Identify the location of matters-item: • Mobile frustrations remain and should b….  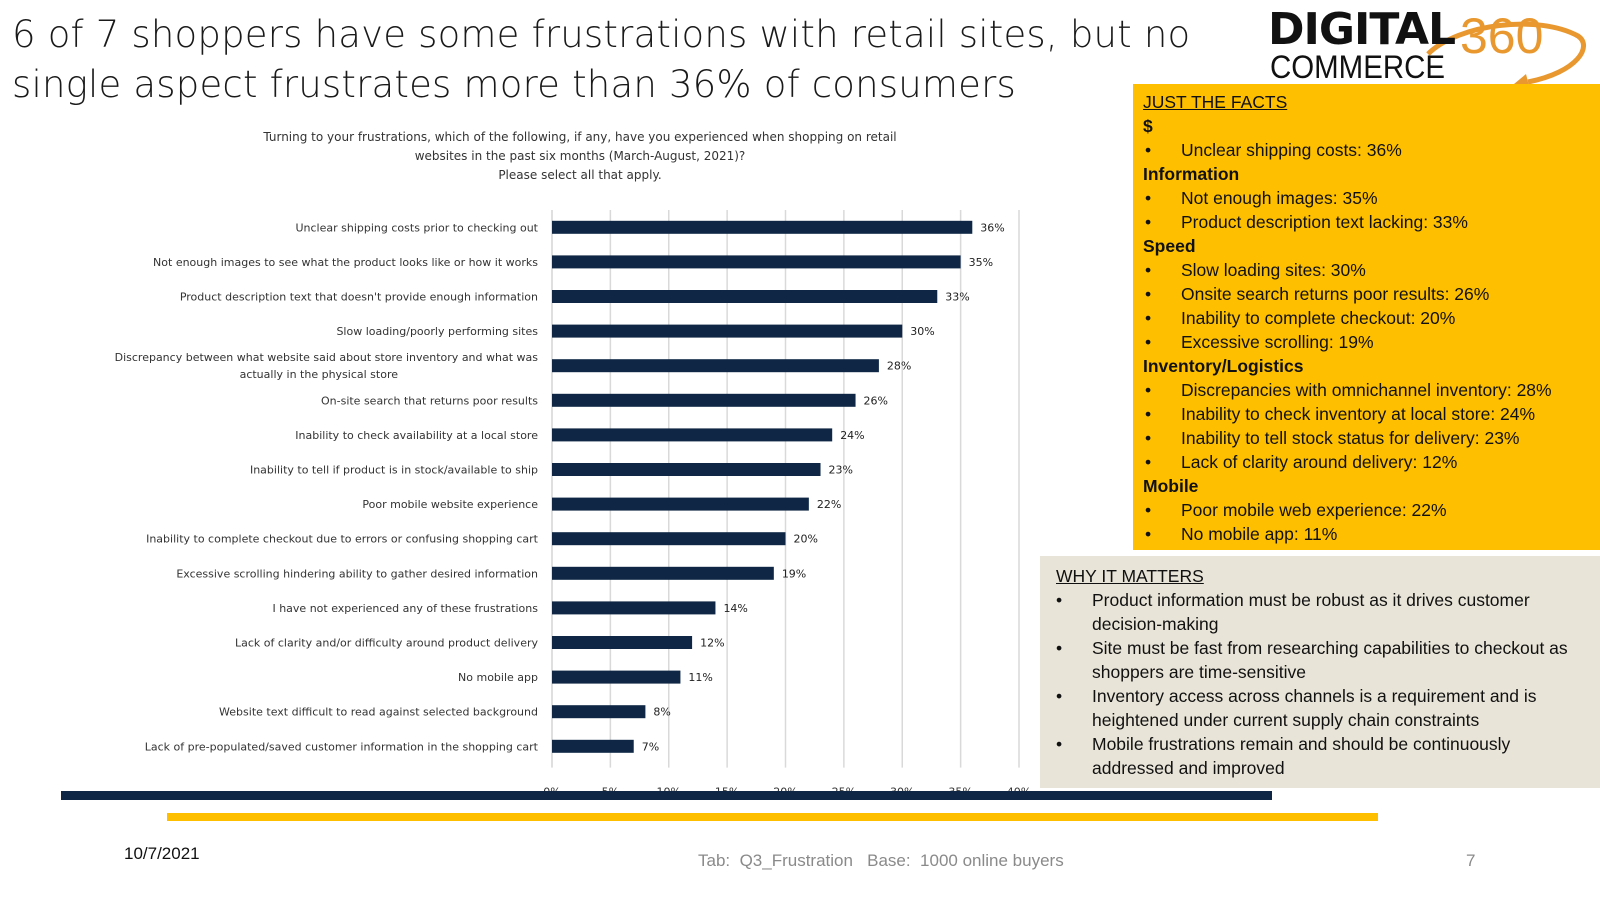
(1323, 756).